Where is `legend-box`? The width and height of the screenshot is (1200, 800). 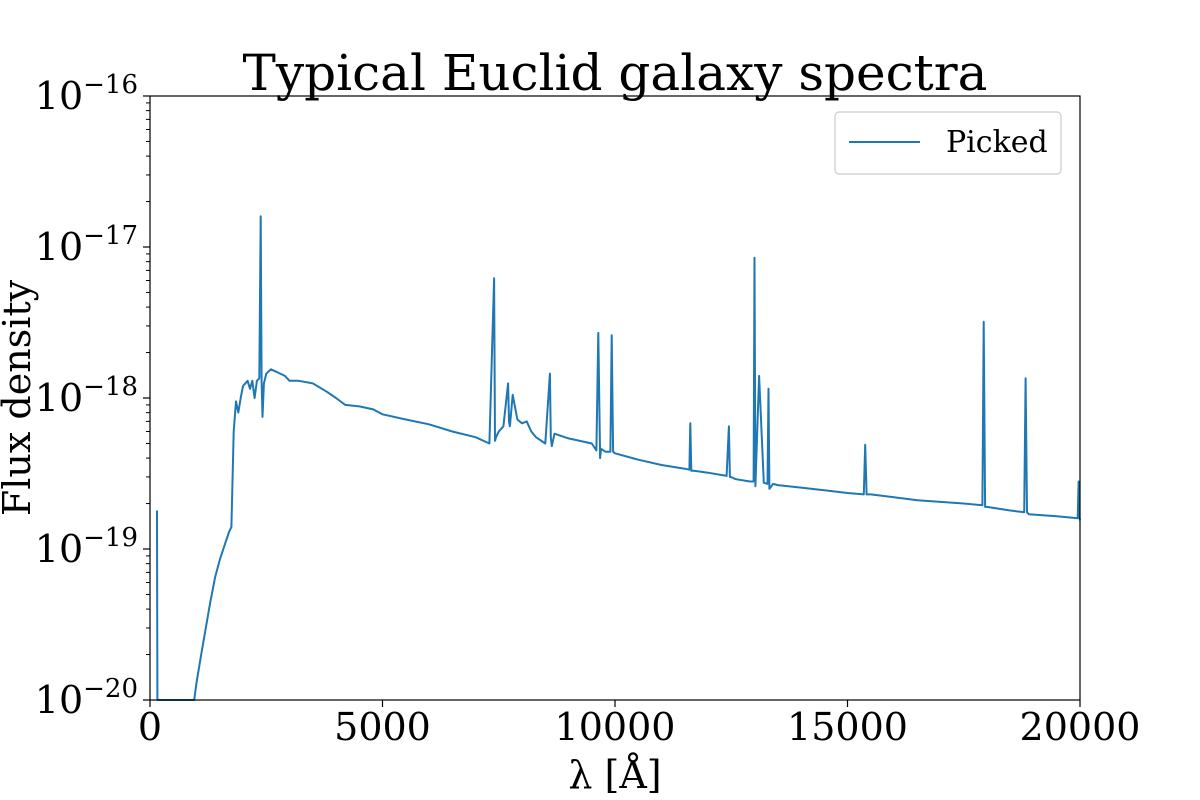
legend-box is located at coordinates (948, 143).